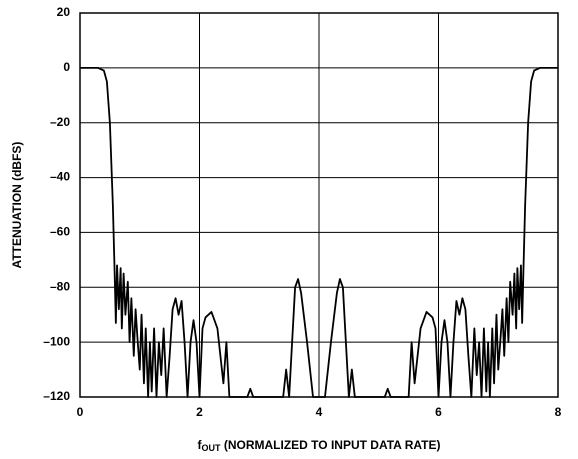 The width and height of the screenshot is (578, 459). What do you see at coordinates (438, 412) in the screenshot?
I see `x-tick-label: 6` at bounding box center [438, 412].